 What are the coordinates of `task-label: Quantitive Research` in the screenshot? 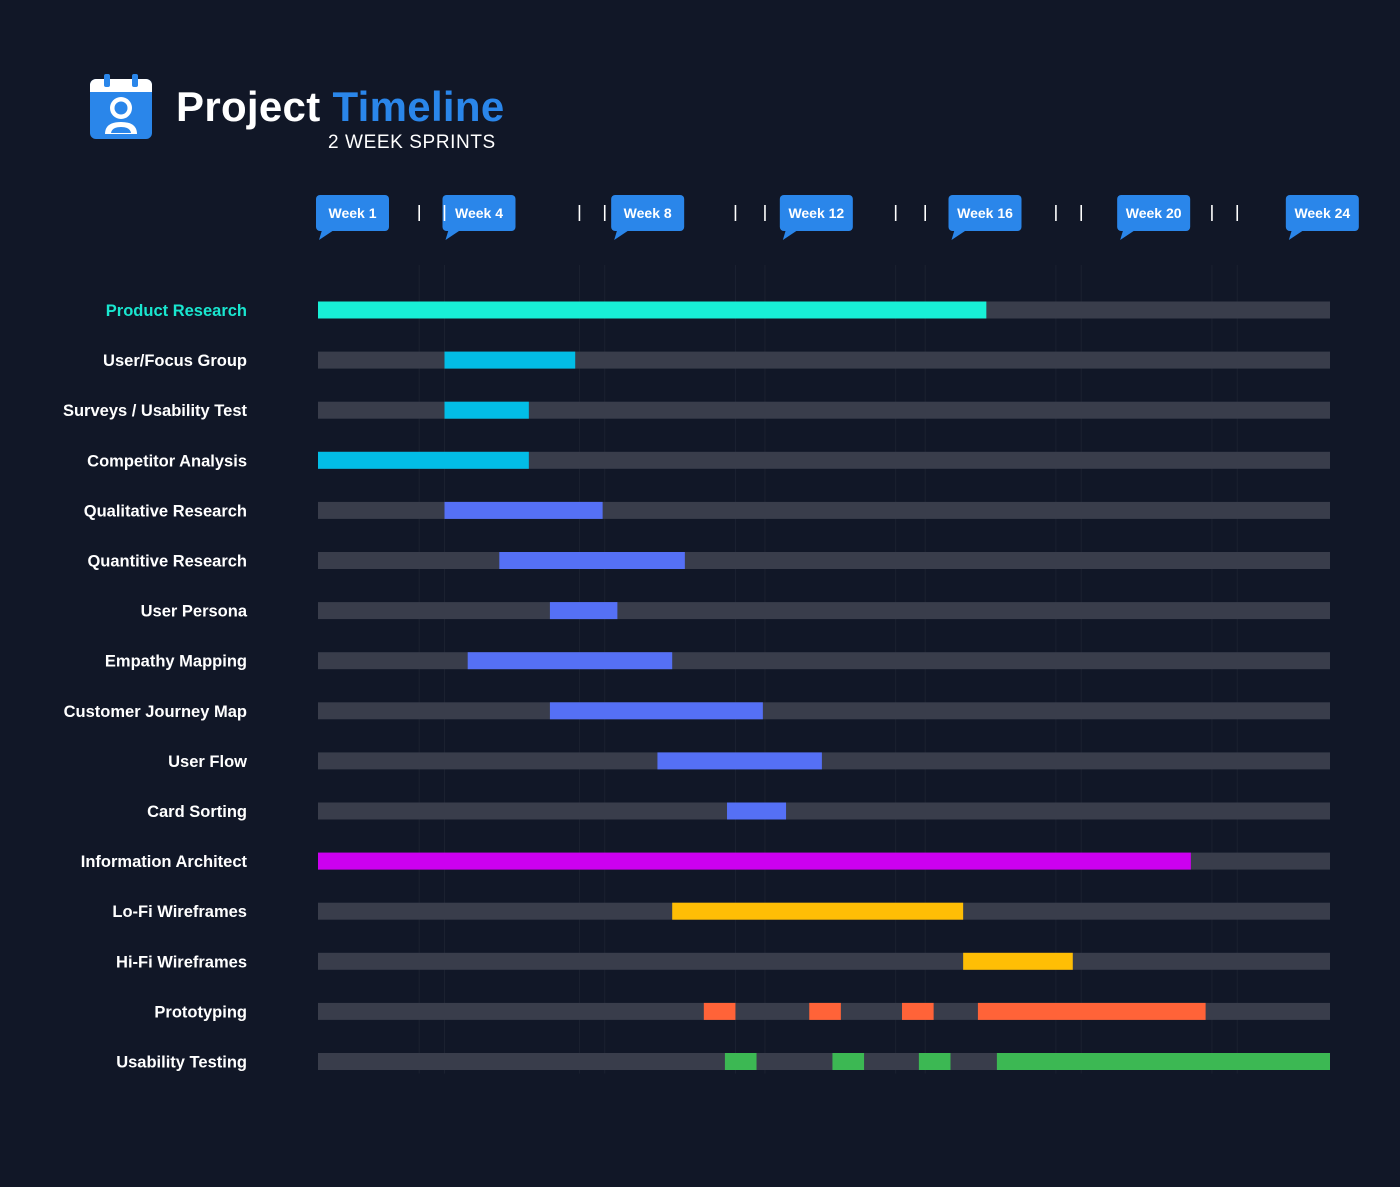 It's located at (167, 562).